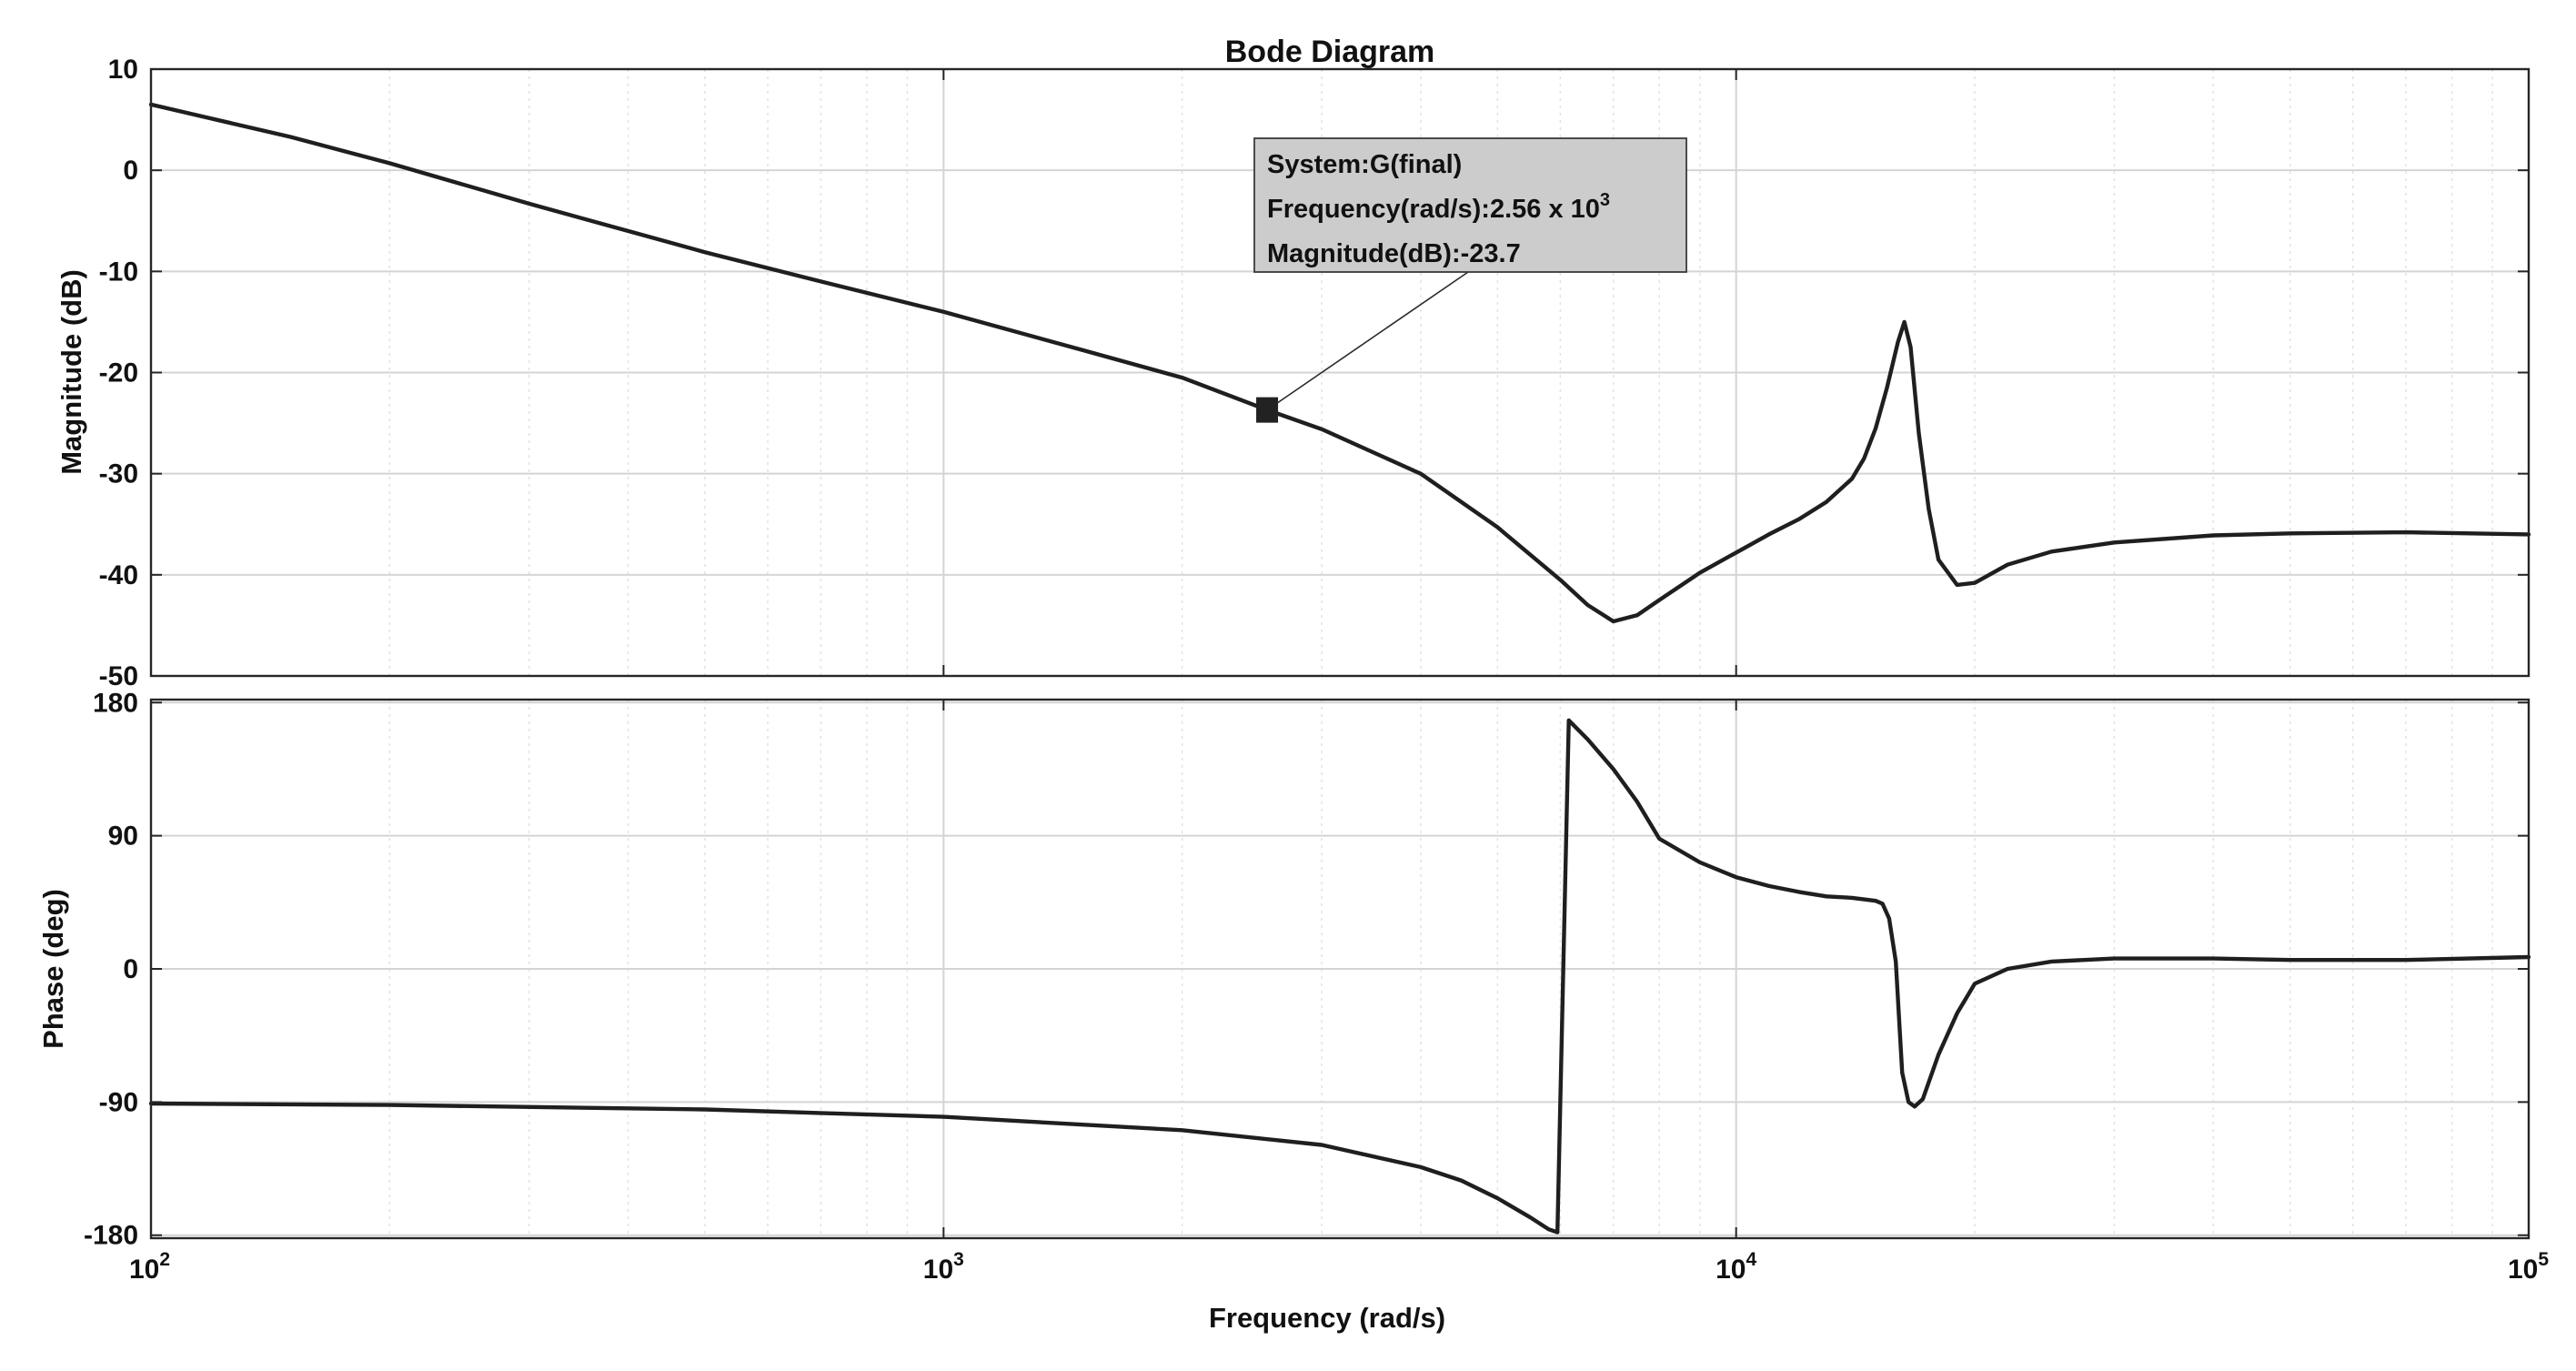  I want to click on x-tick-label: 10³, so click(943, 1267).